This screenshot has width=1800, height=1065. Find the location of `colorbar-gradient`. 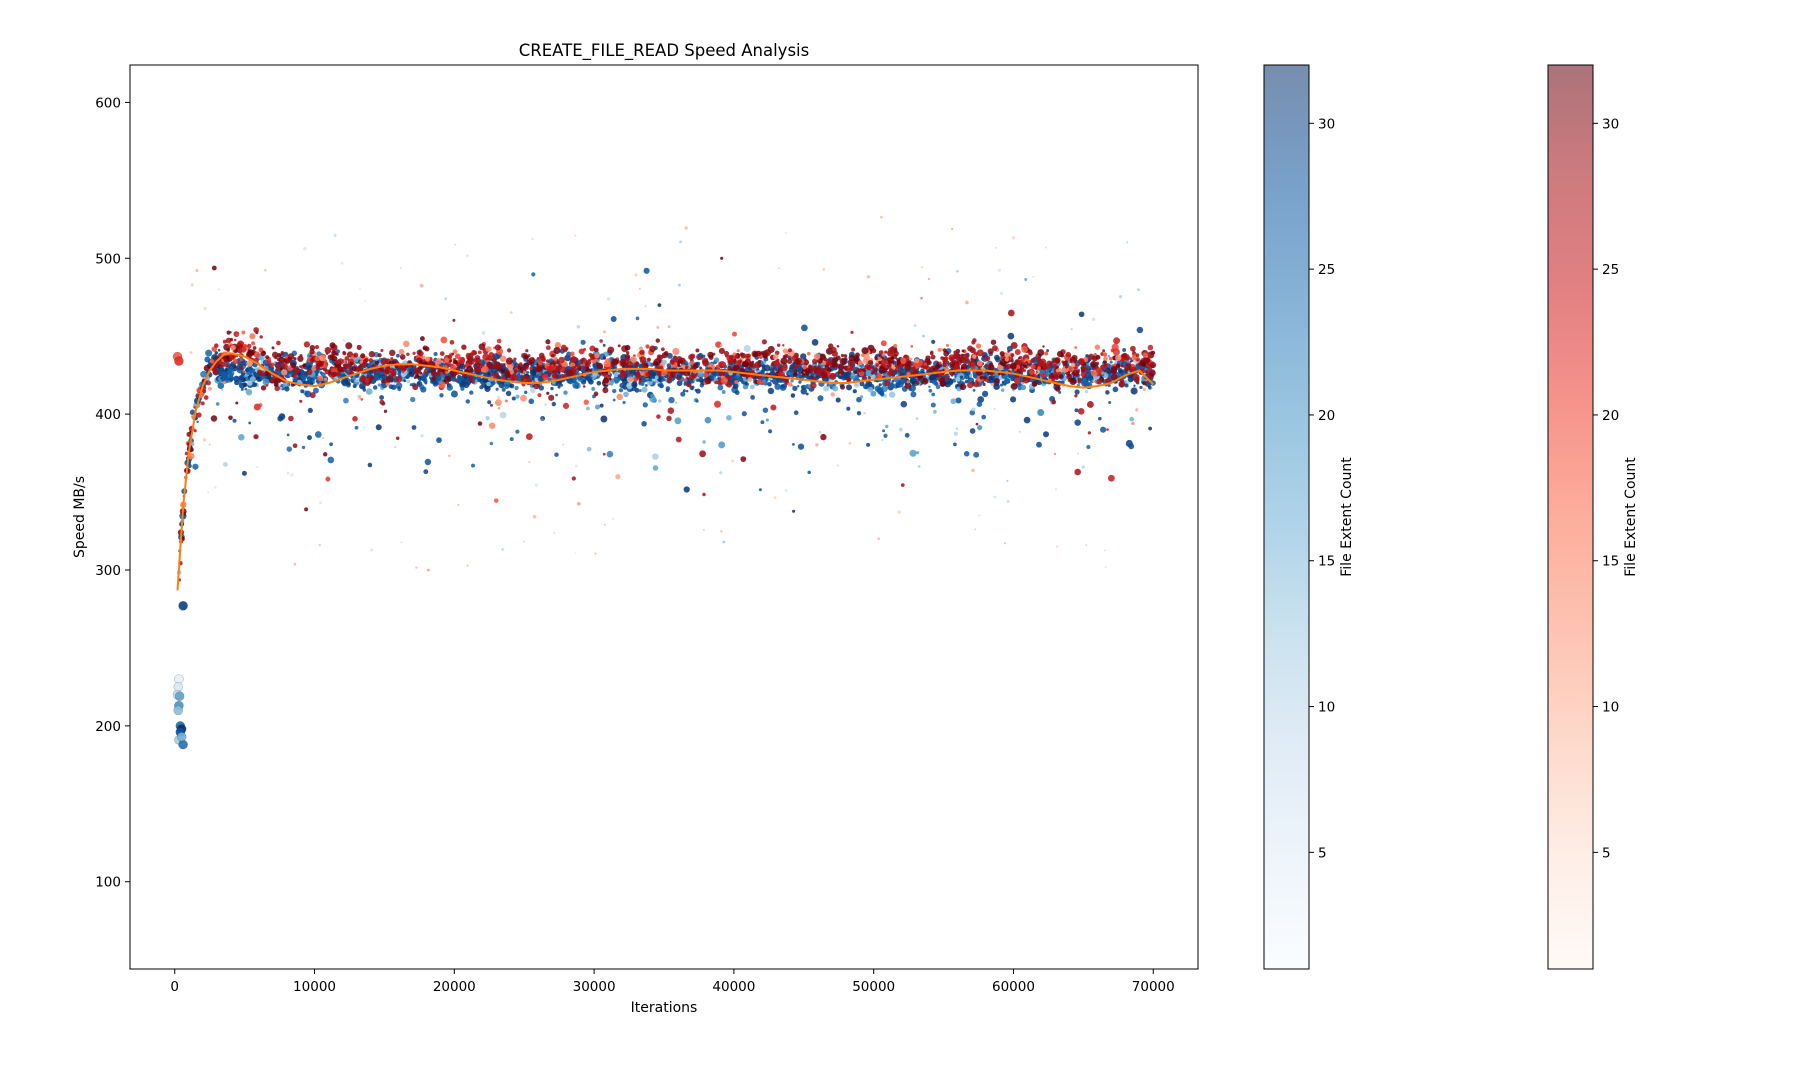

colorbar-gradient is located at coordinates (1286, 517).